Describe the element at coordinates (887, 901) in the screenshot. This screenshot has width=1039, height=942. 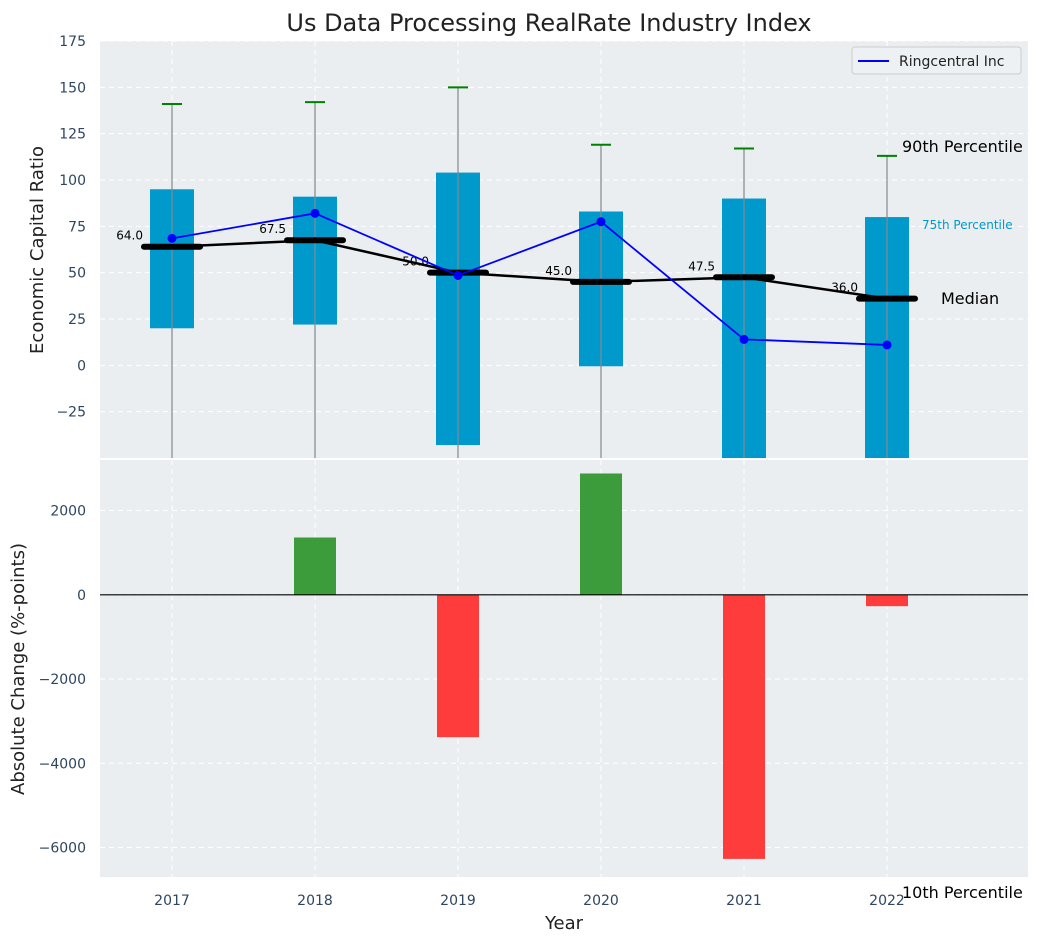
I see `x-tick-label: 2022` at that location.